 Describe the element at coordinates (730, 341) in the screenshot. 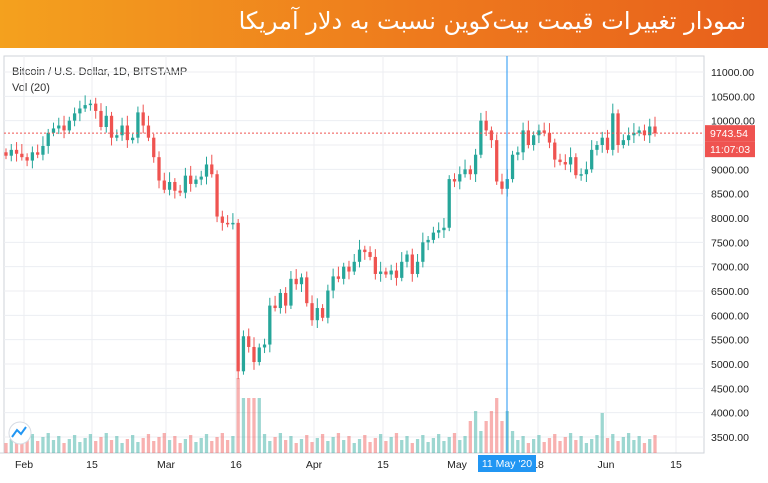

I see `y-tick-label: 5500.00` at that location.